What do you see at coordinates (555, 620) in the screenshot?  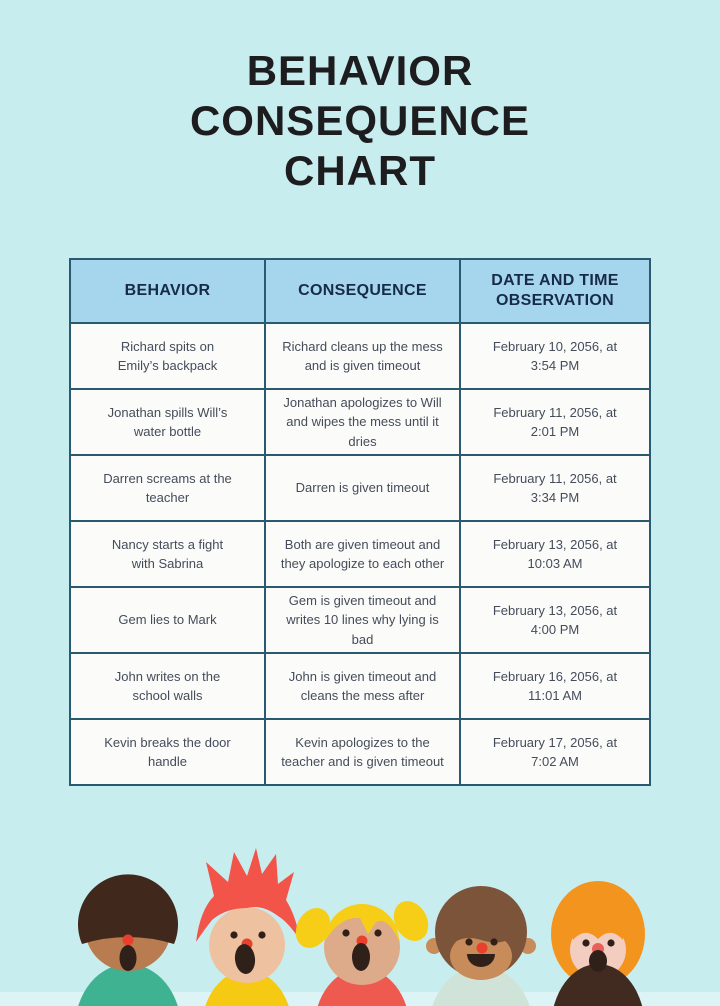 I see `cell-observation: February 13, 2056, at 4:00 PM` at bounding box center [555, 620].